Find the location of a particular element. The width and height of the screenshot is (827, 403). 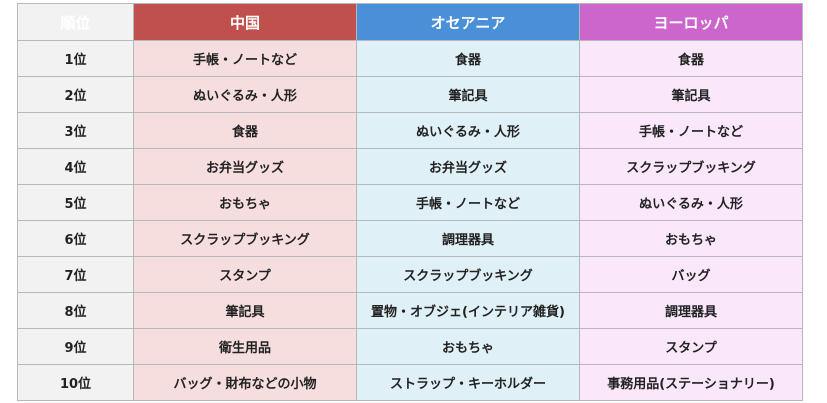

rank-cell: 8位 is located at coordinates (75, 310).